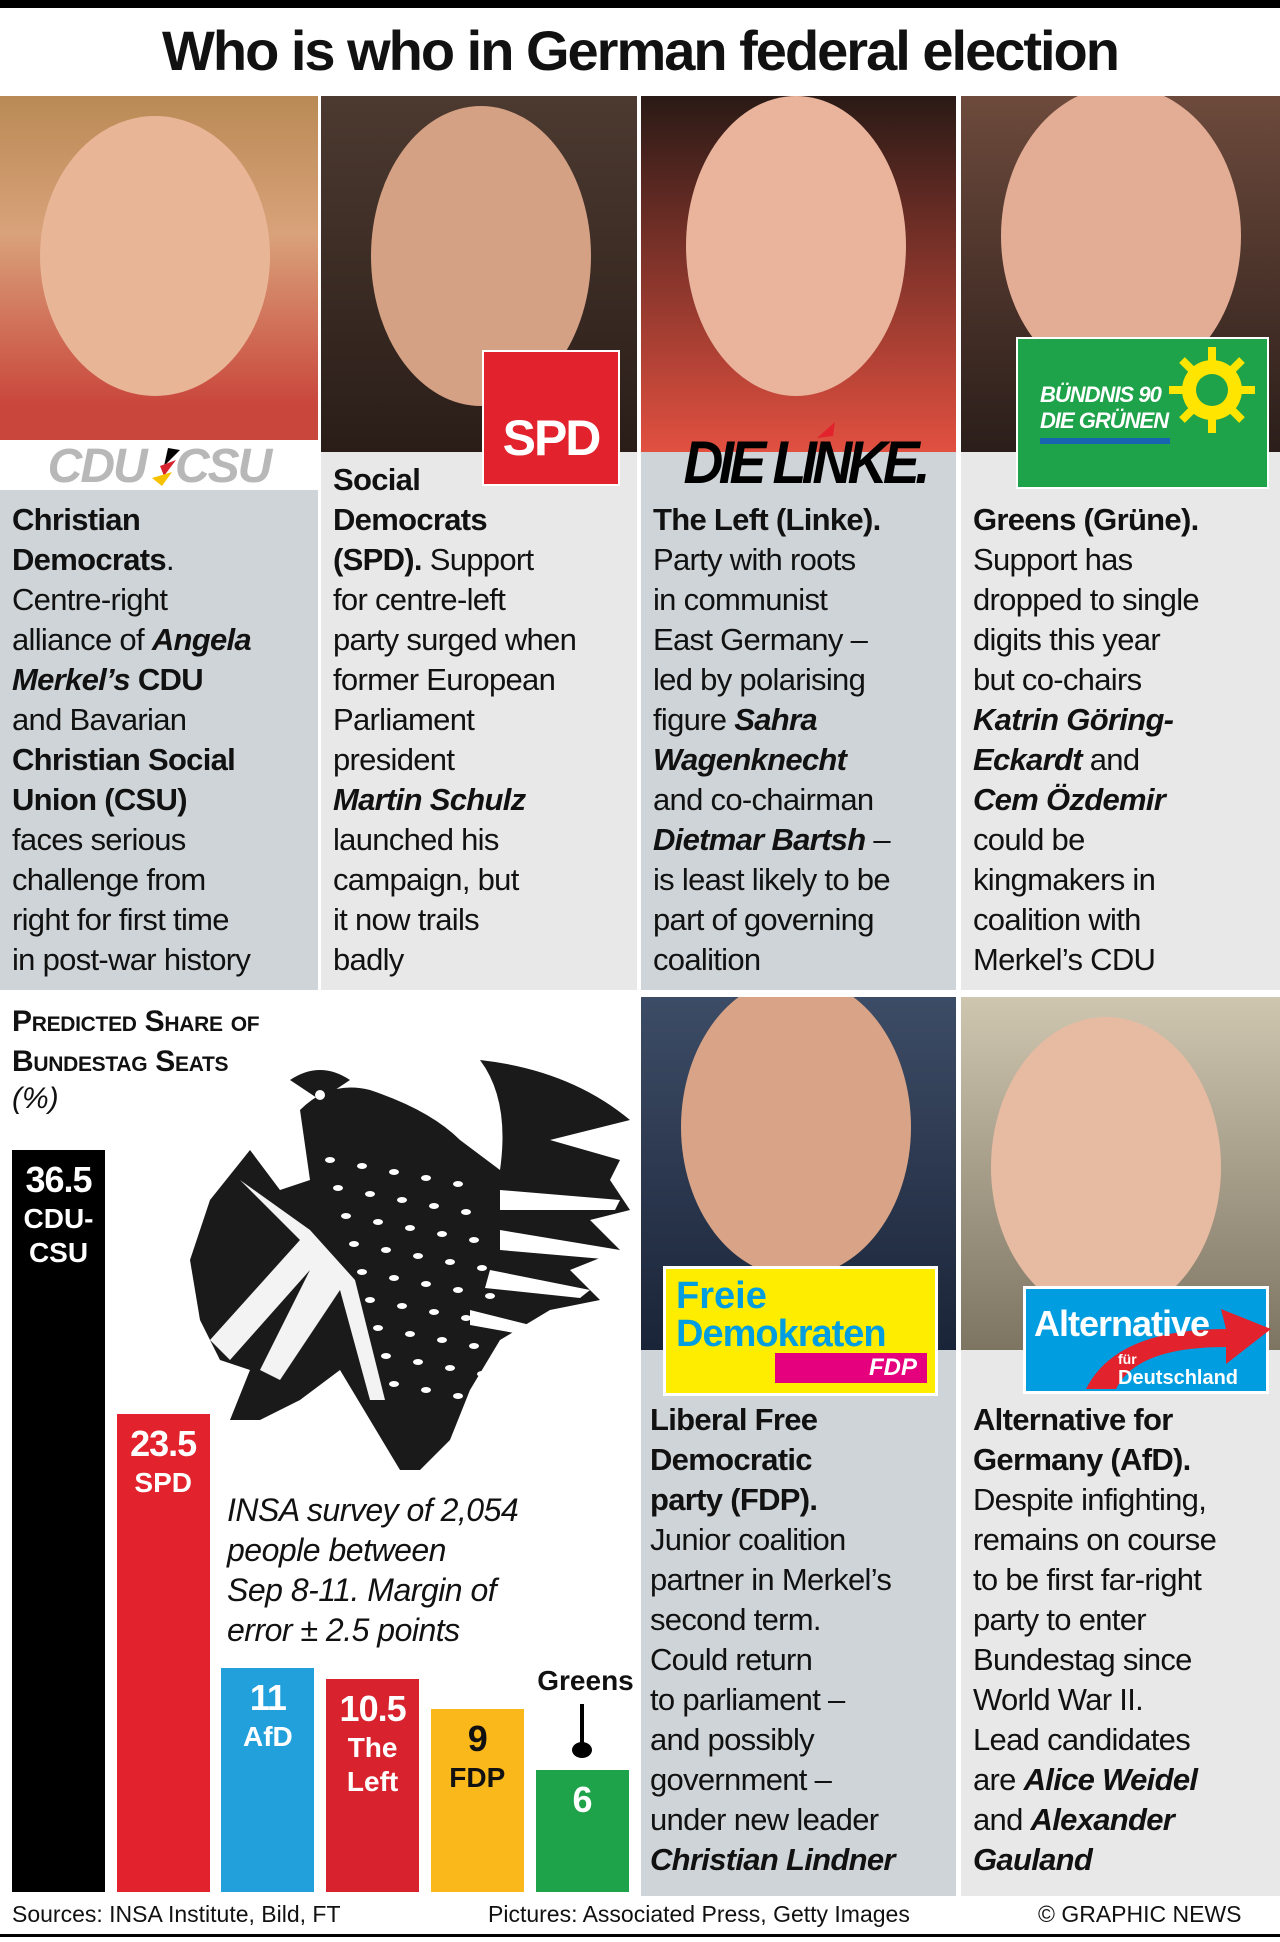 The width and height of the screenshot is (1280, 1942). I want to click on bar: 10.5 The Left, so click(373, 1785).